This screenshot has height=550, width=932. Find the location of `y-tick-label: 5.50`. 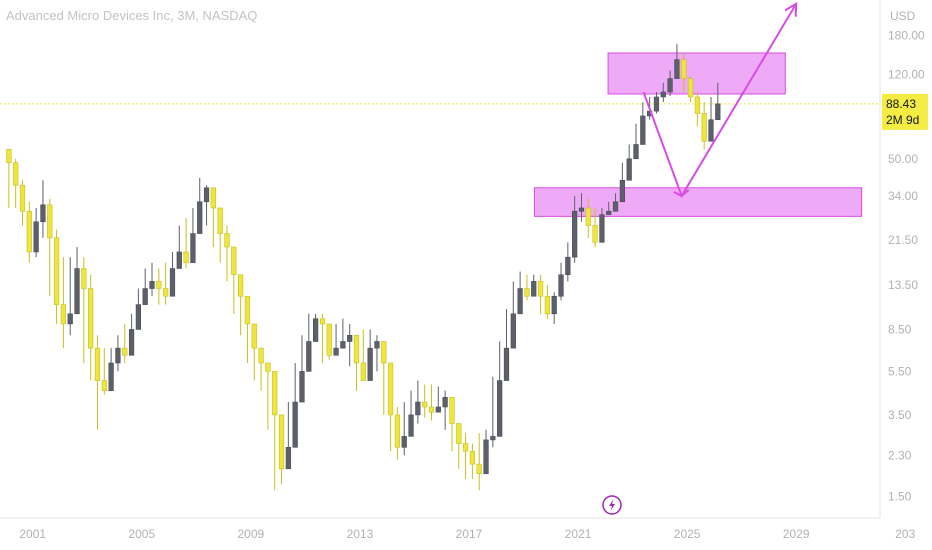

y-tick-label: 5.50 is located at coordinates (900, 371).